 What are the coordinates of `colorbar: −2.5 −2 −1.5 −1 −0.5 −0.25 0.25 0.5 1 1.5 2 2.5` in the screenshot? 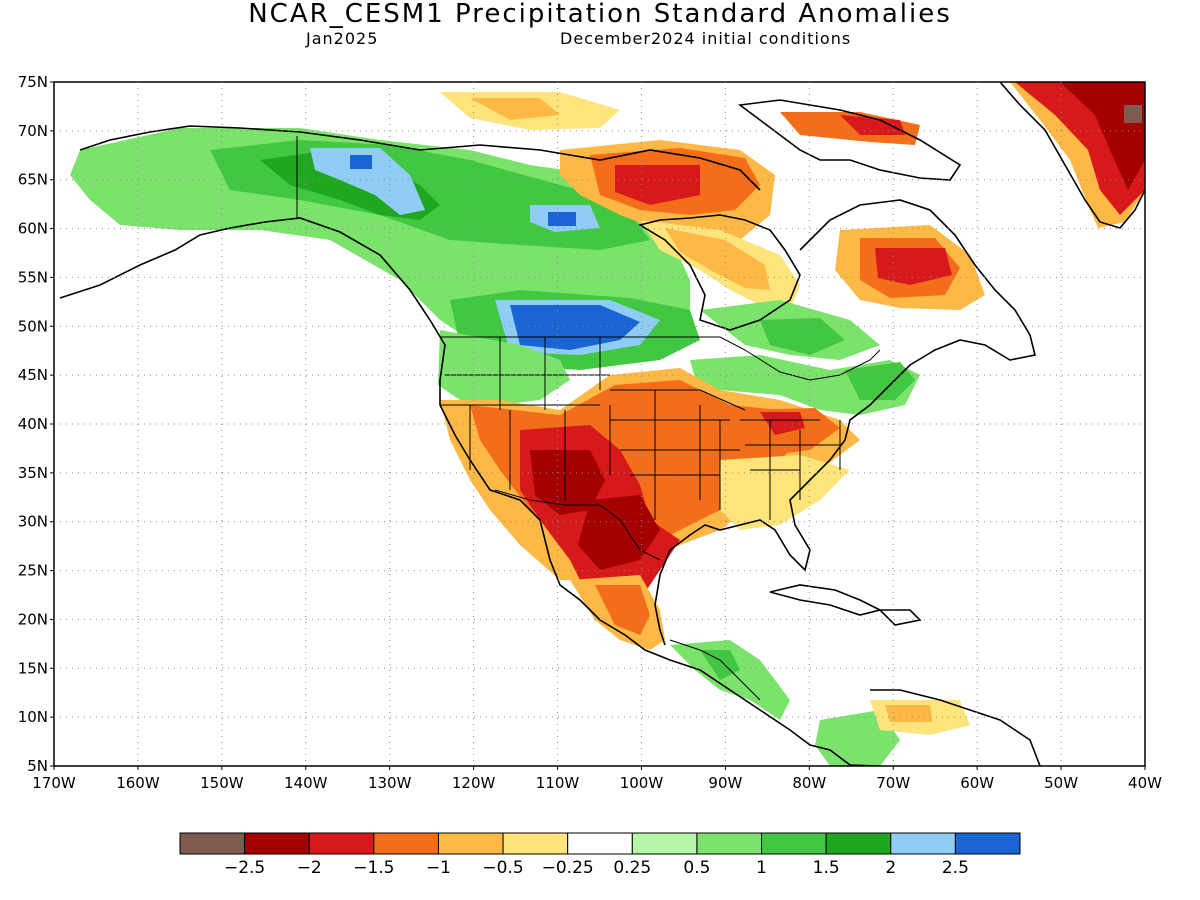 It's located at (600, 855).